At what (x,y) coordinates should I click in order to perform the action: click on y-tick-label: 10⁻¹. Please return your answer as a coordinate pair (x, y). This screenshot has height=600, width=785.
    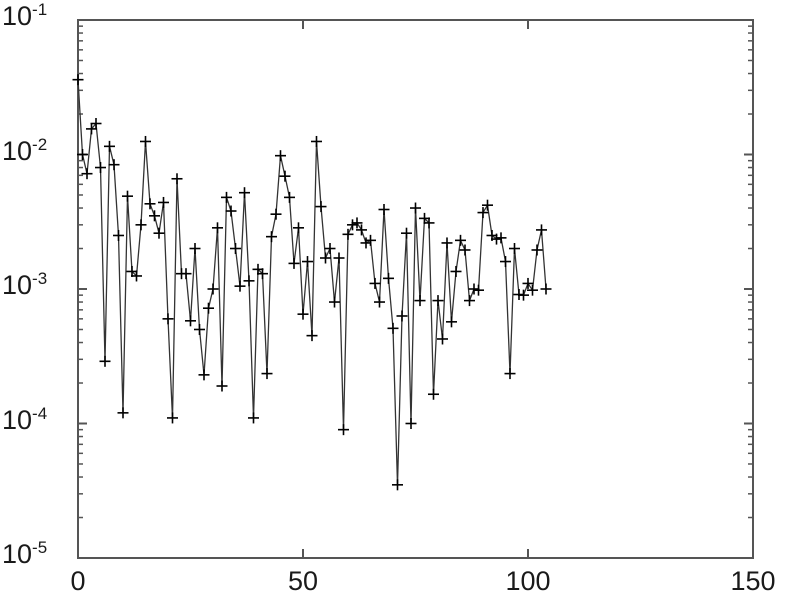
    Looking at the image, I should click on (24, 16).